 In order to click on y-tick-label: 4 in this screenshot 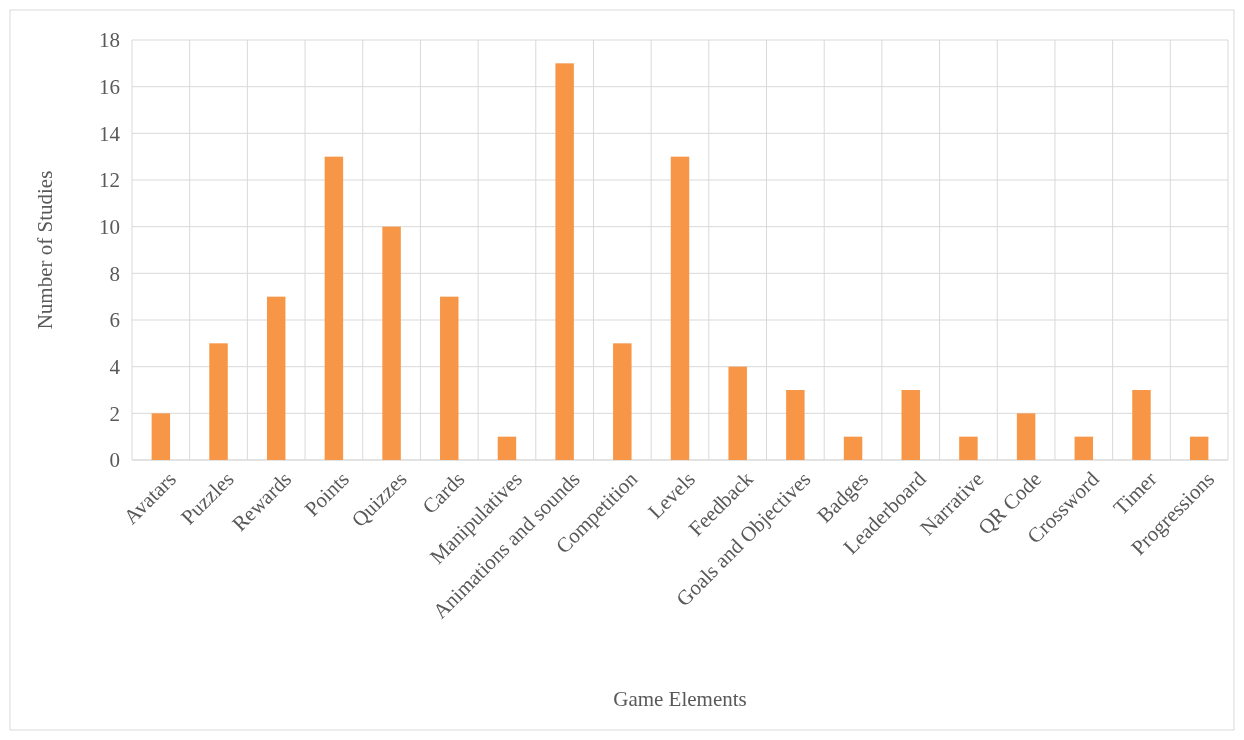, I will do `click(115, 367)`.